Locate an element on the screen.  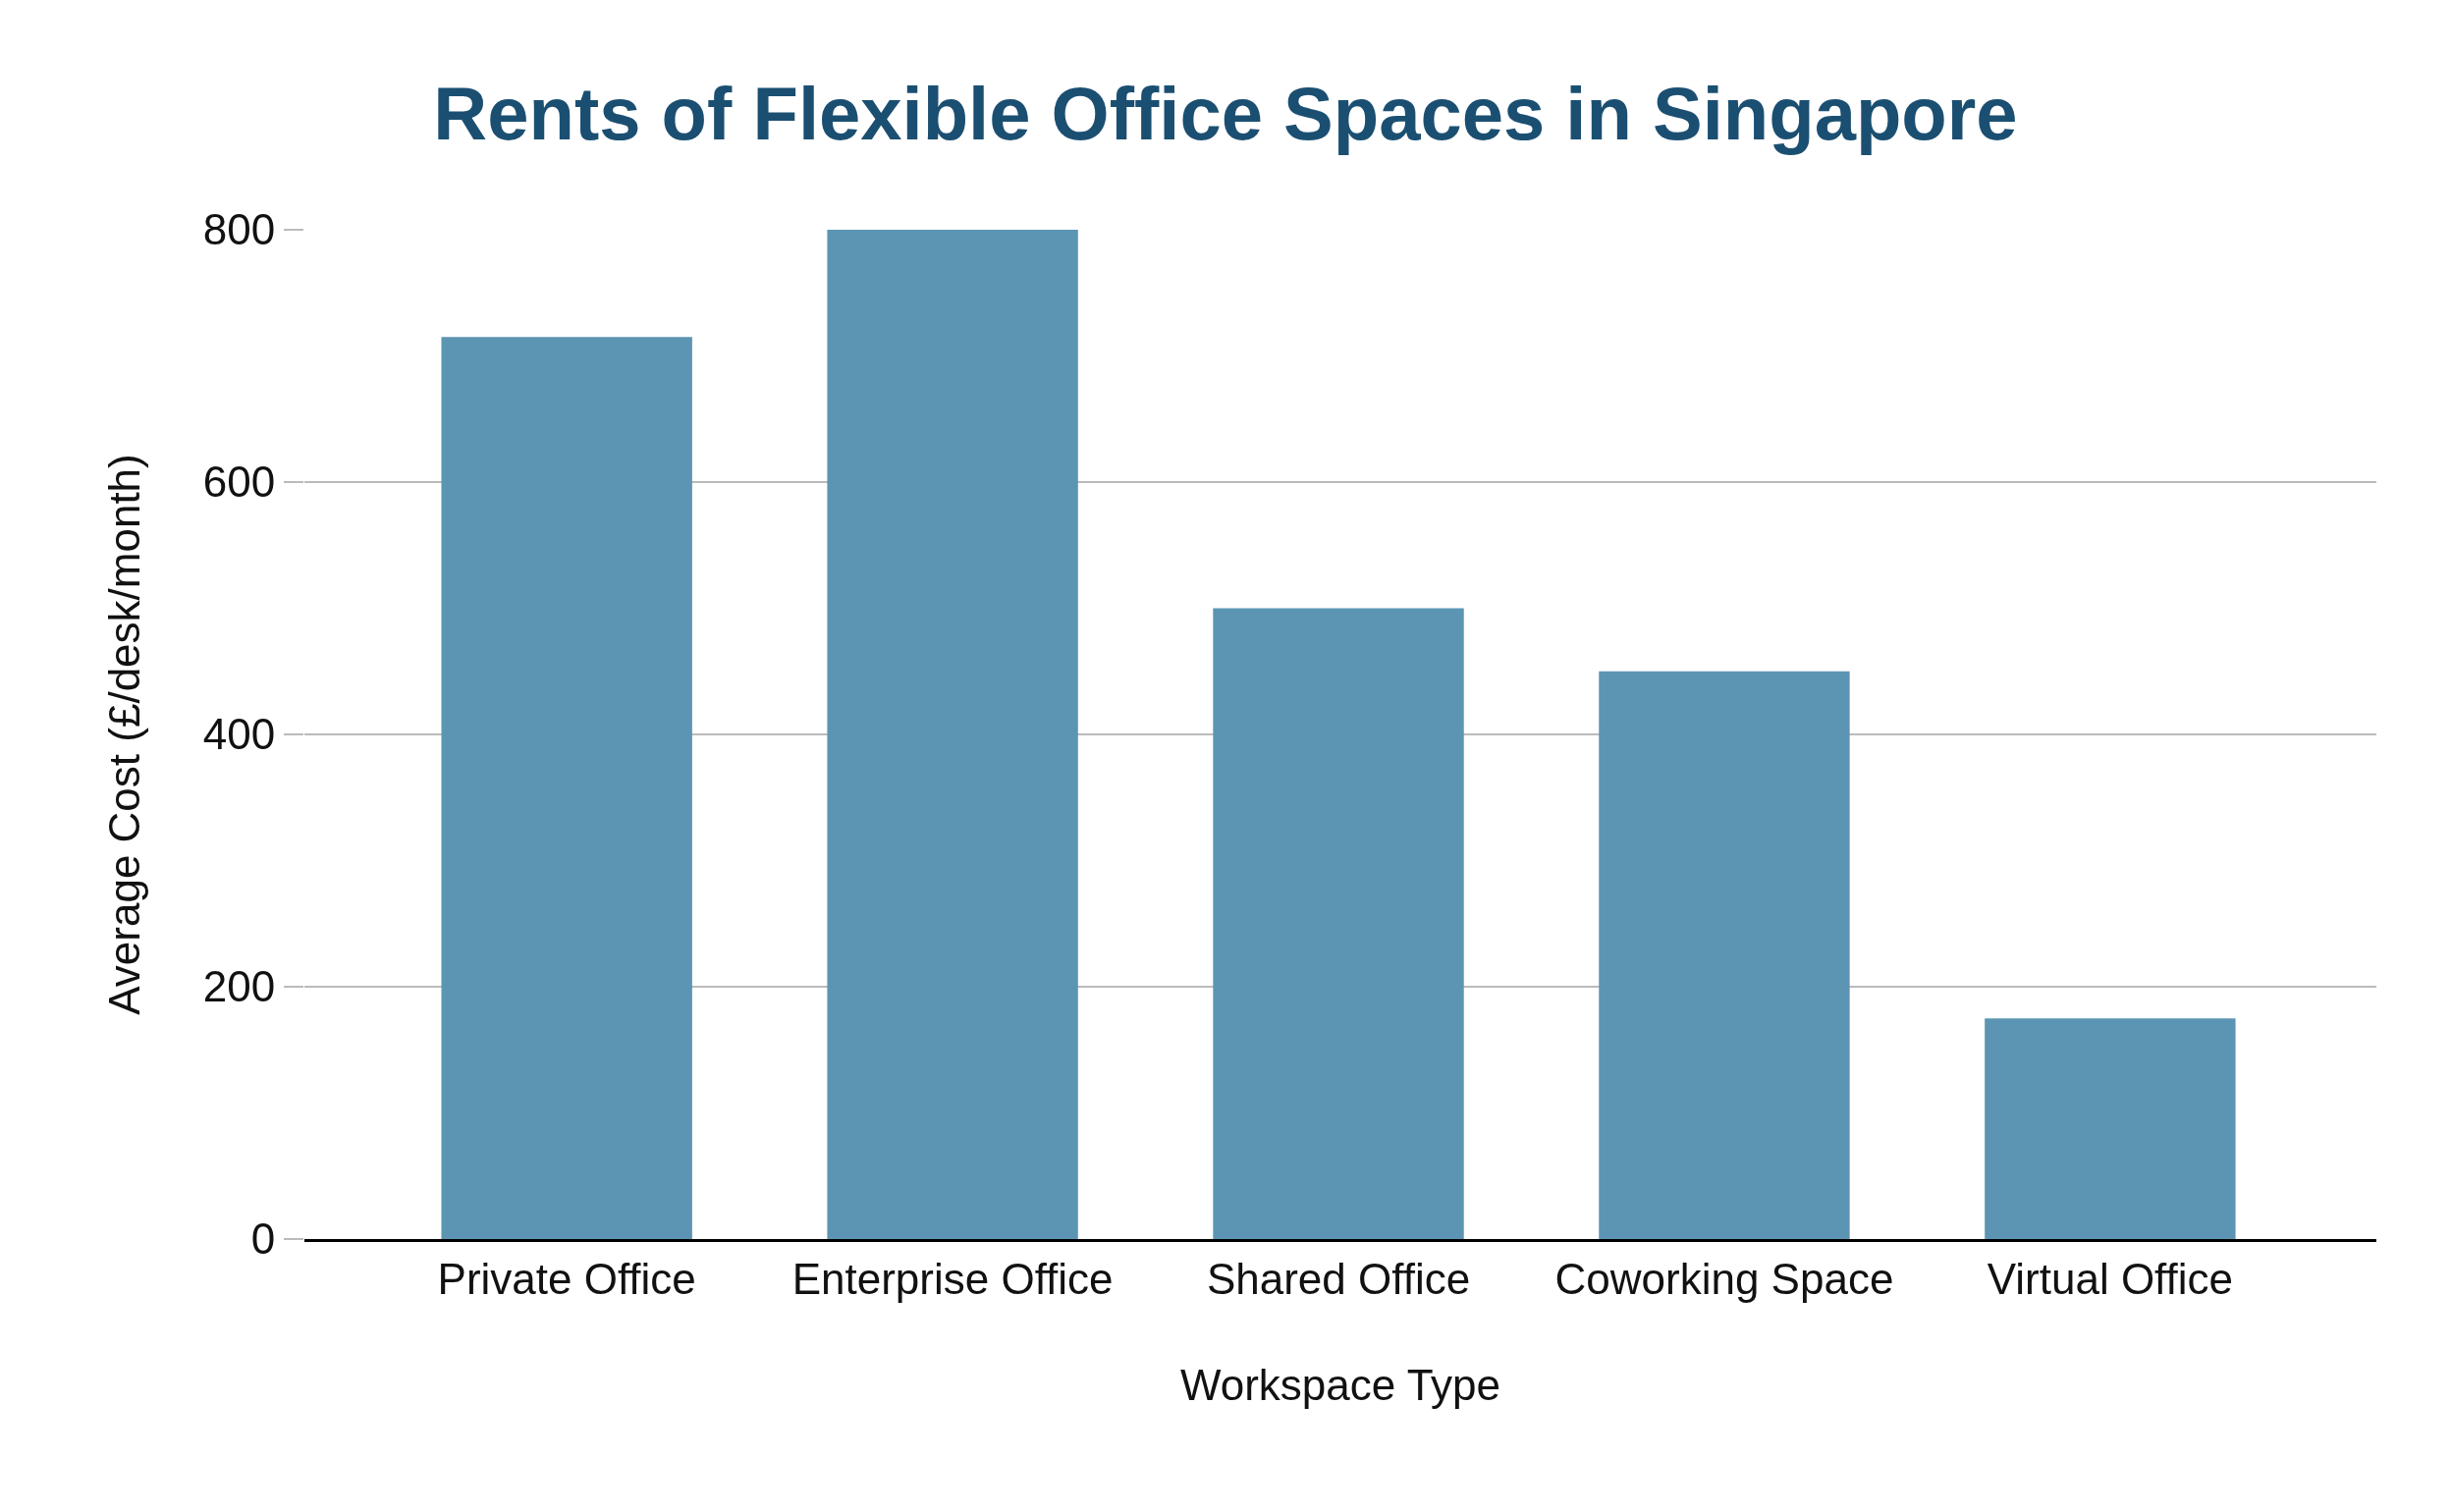
x-tick-label: Virtual Office is located at coordinates (2110, 1279).